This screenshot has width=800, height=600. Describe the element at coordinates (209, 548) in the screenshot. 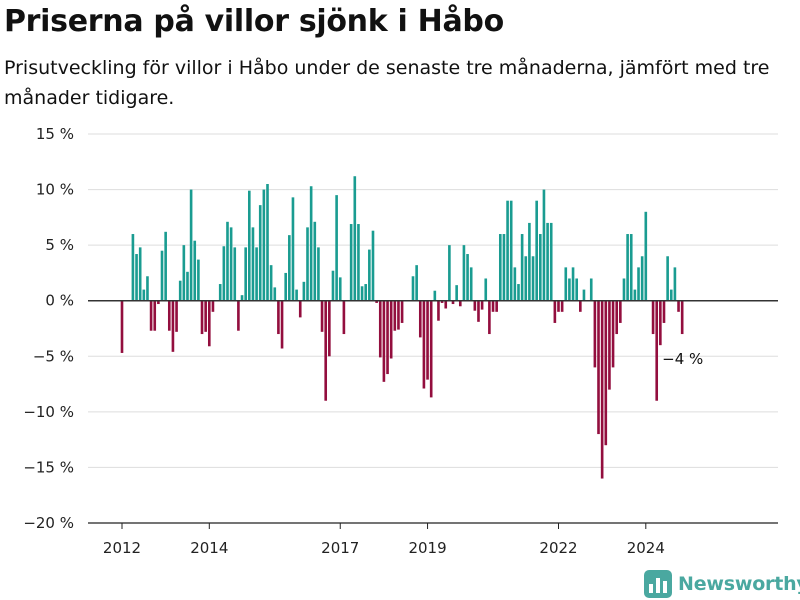

I see `x-tick-label: 2014` at that location.